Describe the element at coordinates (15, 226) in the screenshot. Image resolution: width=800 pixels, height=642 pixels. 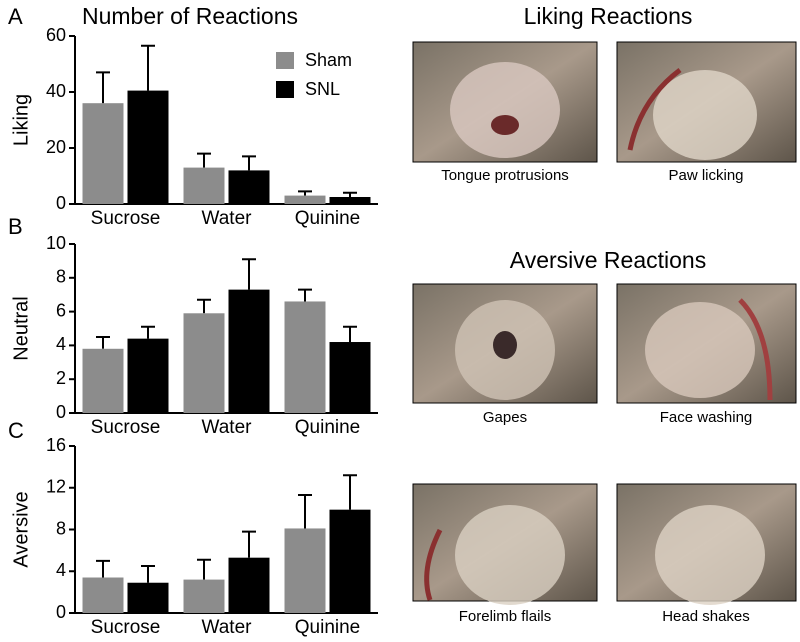
I see `panel-label: B` at that location.